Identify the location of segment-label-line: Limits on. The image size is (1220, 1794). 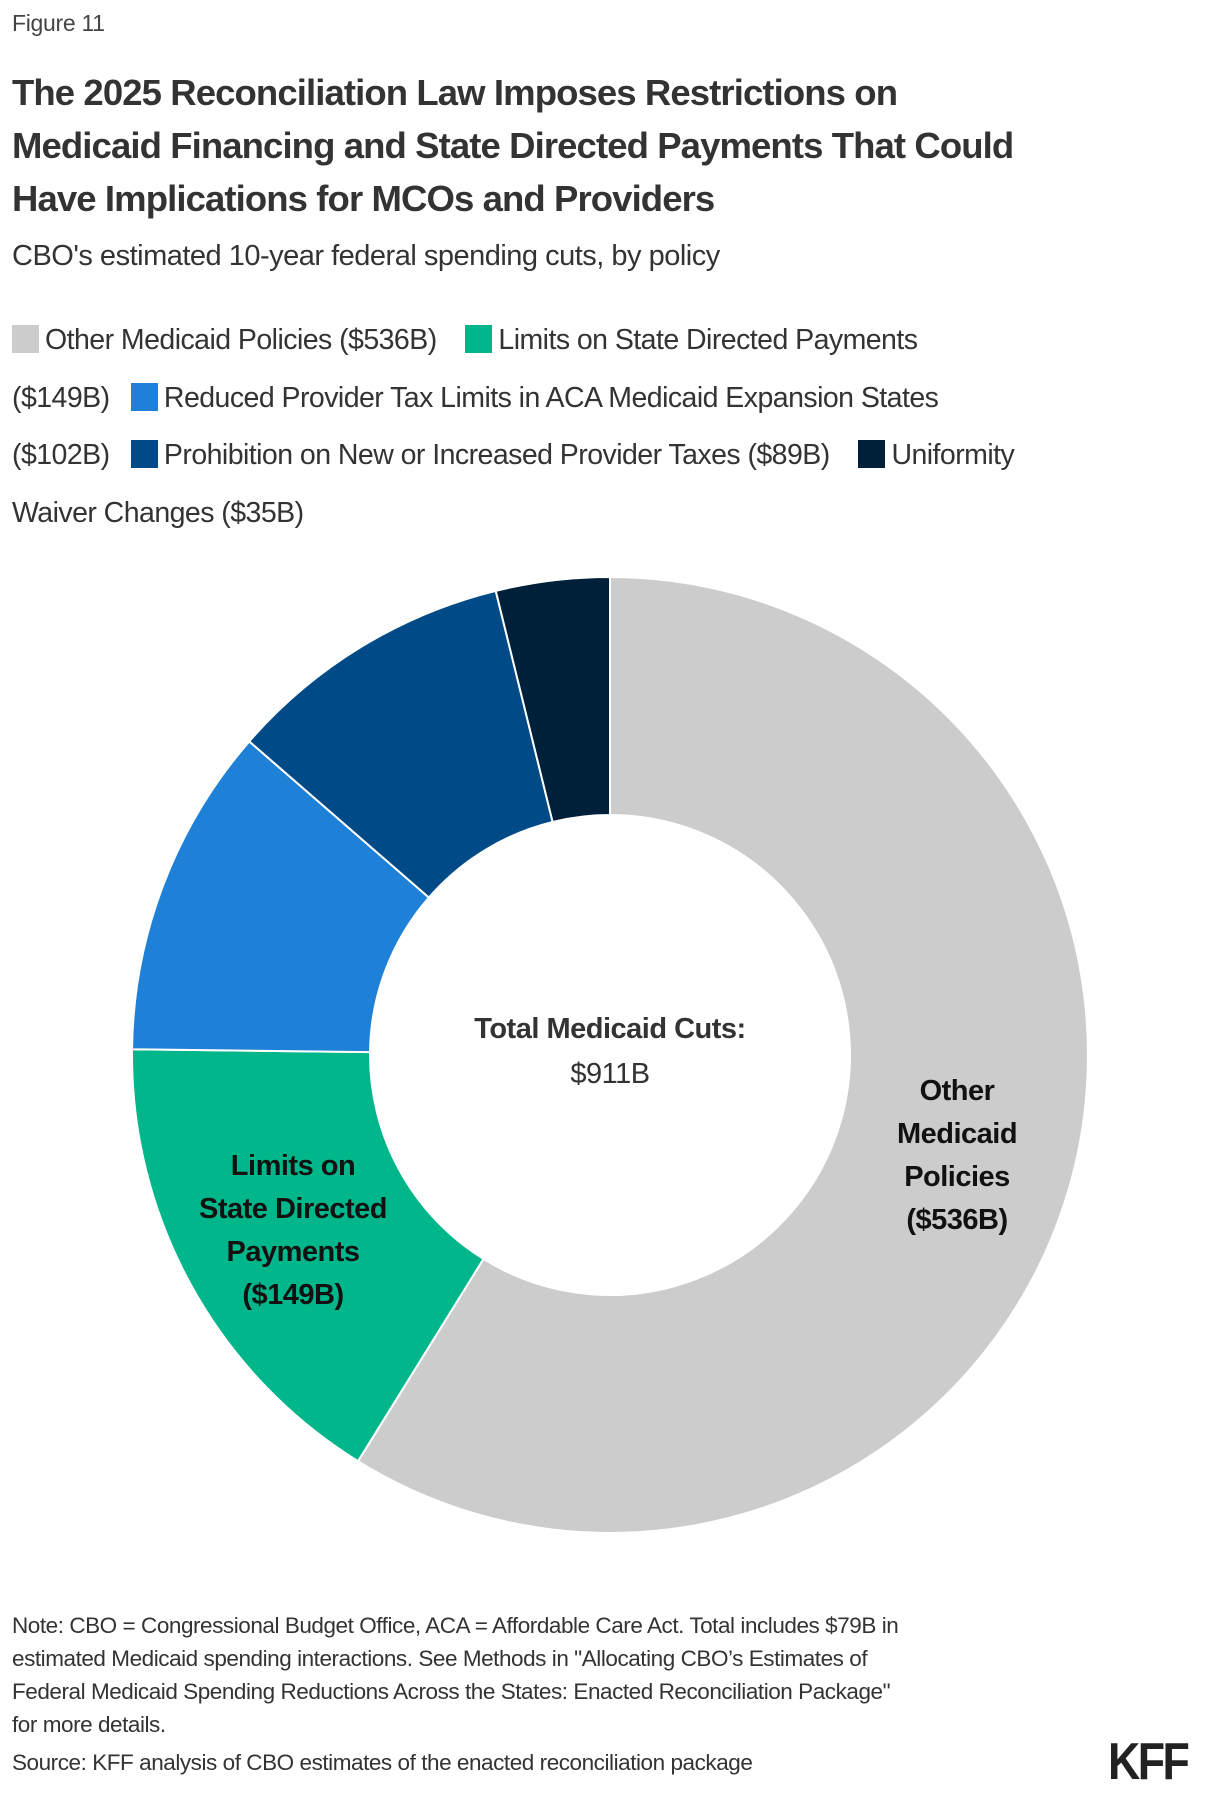
(293, 1166).